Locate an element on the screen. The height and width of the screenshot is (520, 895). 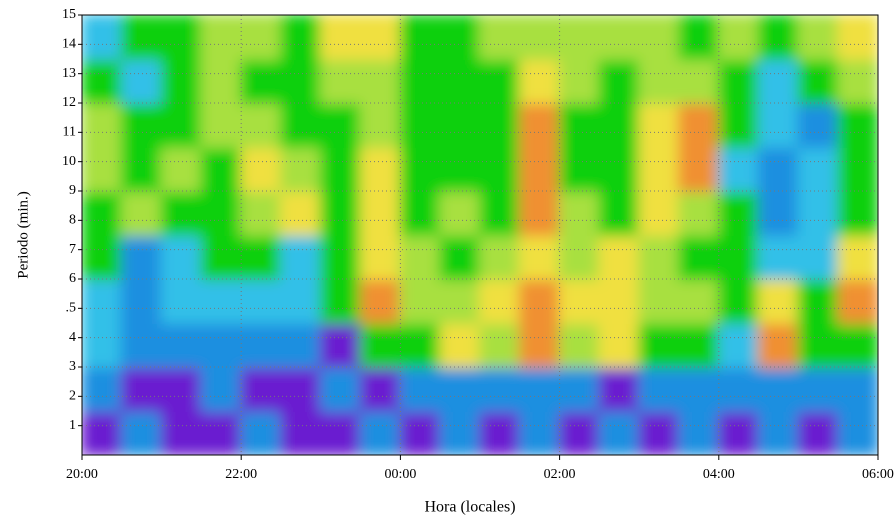
y-tick-label: 7 is located at coordinates (72, 249).